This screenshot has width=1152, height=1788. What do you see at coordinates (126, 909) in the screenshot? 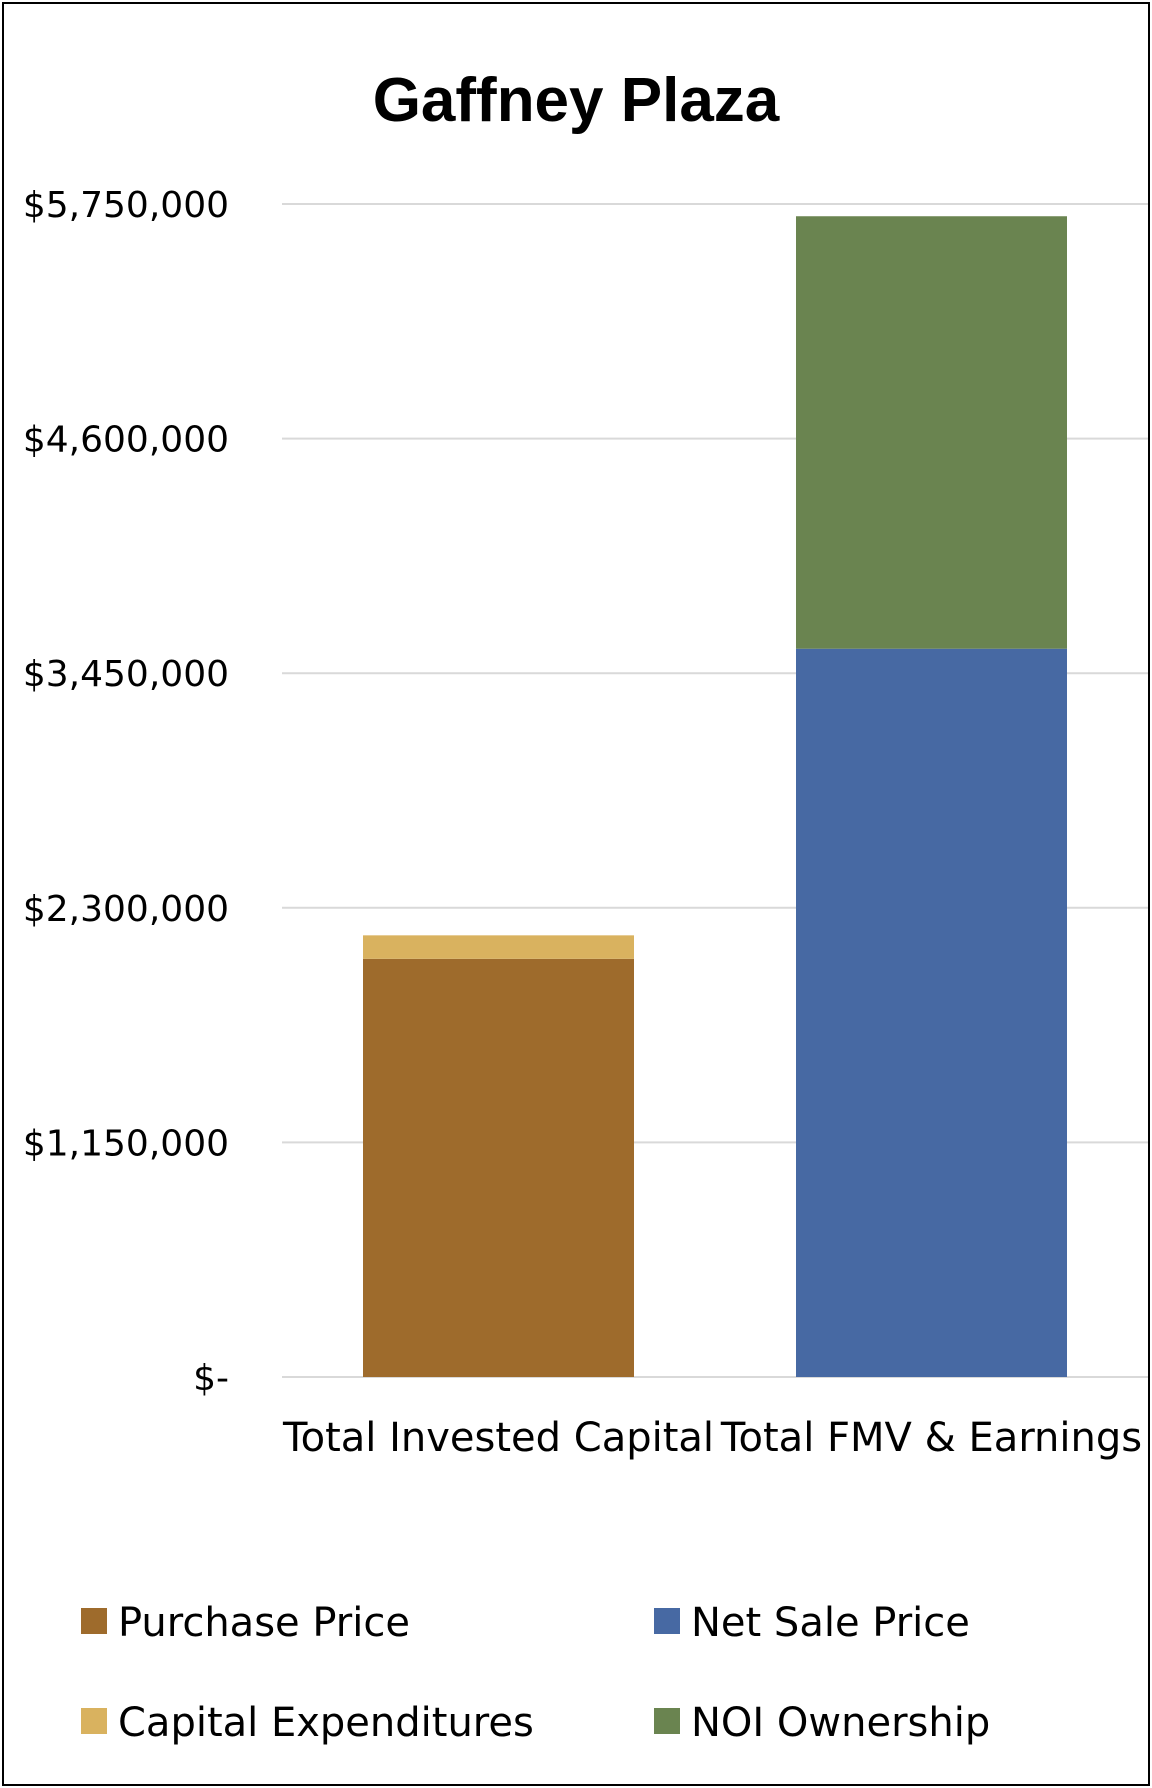
I see `y-tick-label-2: $2,300,000` at bounding box center [126, 909].